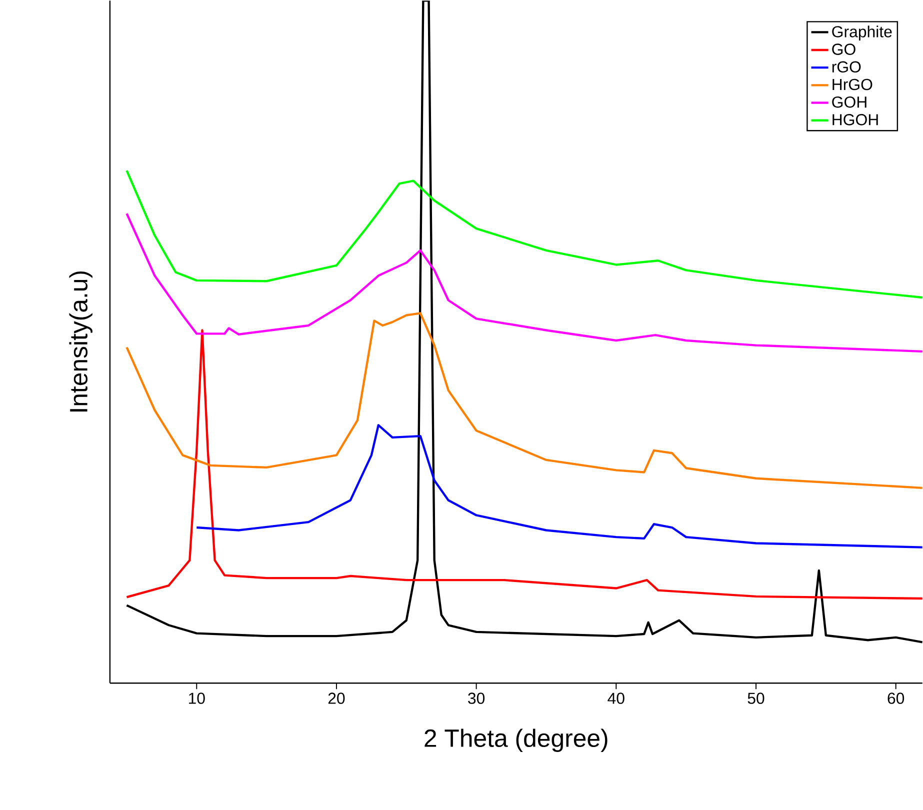 This screenshot has width=923, height=810. What do you see at coordinates (80, 341) in the screenshot?
I see `y-axis-title: Intensity(a.u)` at bounding box center [80, 341].